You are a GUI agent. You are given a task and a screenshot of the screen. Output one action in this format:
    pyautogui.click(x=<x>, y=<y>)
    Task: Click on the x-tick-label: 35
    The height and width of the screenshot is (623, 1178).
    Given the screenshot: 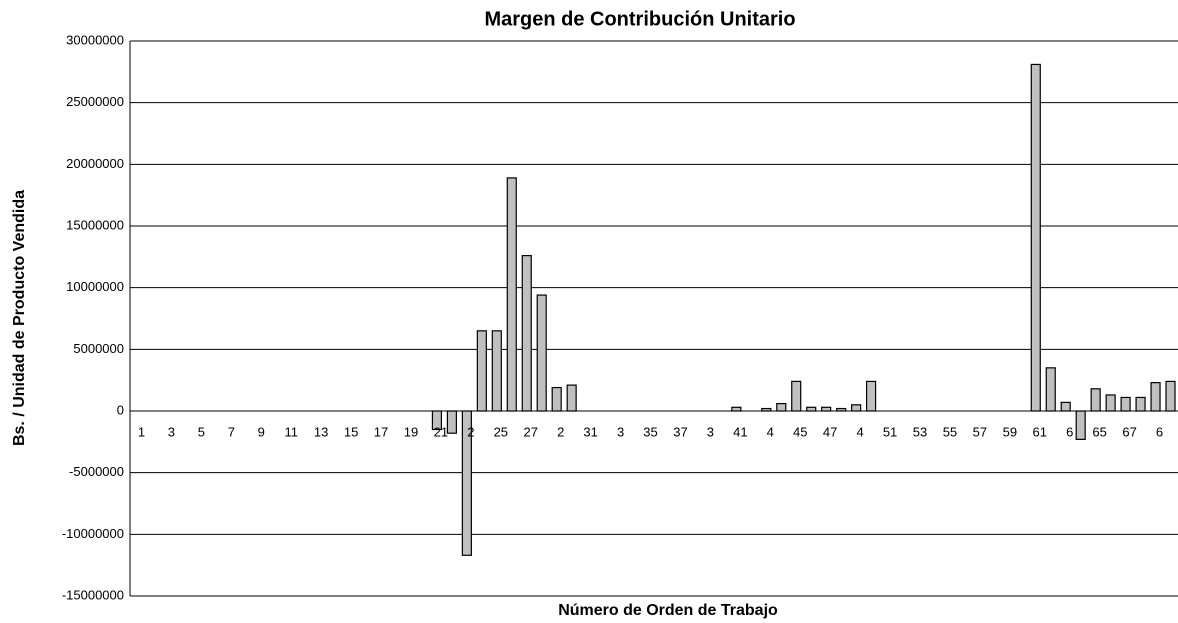 What is the action you would take?
    pyautogui.click(x=650, y=431)
    